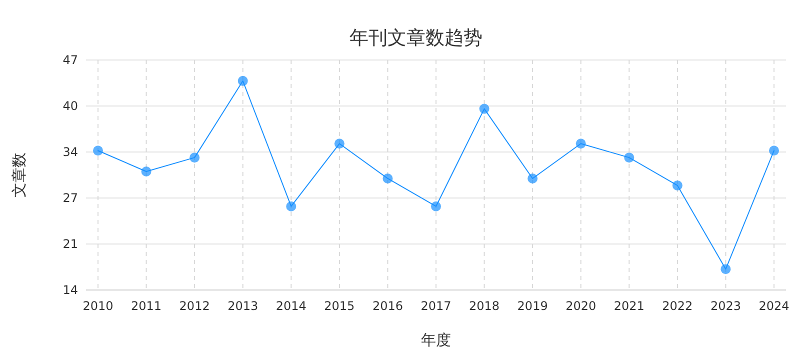  I want to click on y-tick-label: 34, so click(70, 152).